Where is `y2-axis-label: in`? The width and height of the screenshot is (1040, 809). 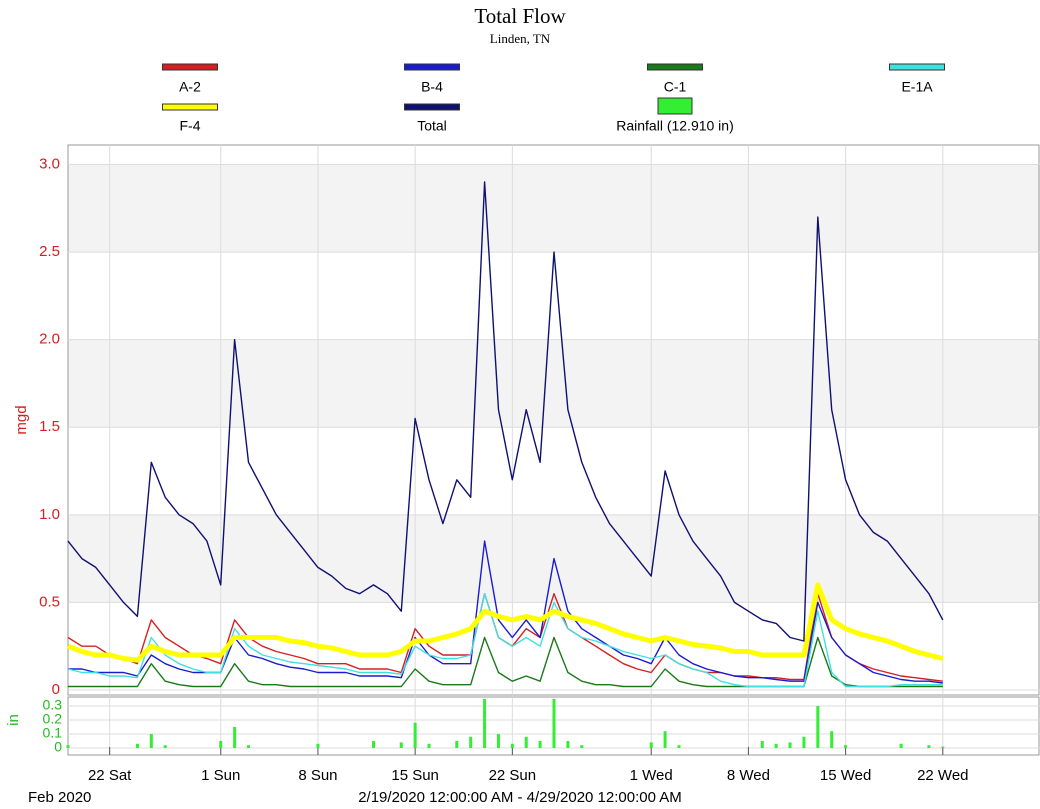
y2-axis-label: in is located at coordinates (13, 720).